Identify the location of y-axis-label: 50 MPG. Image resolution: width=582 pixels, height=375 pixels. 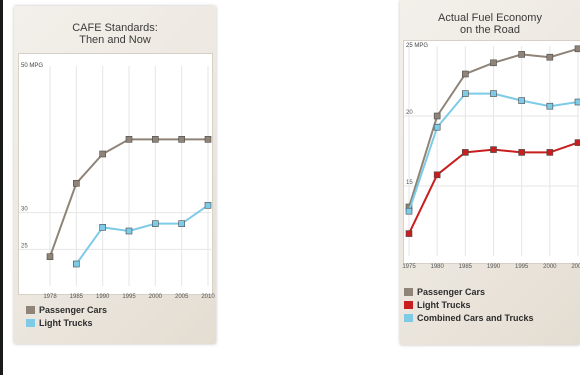
(32, 66).